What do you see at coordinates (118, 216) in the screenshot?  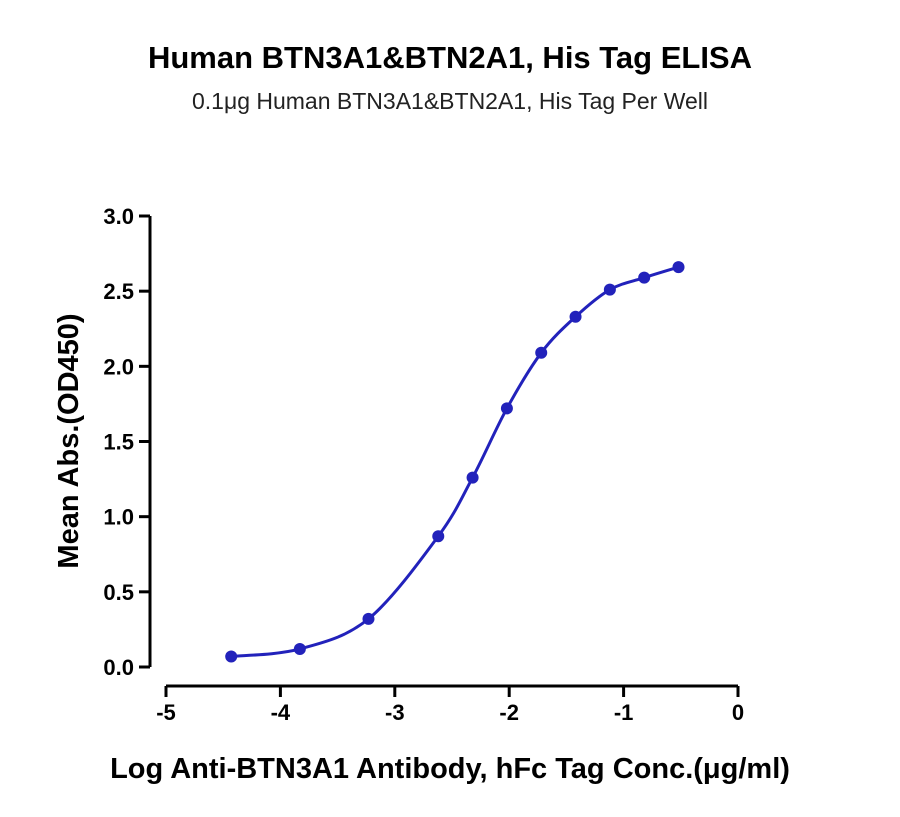 I see `y-tick-label: 3.0` at bounding box center [118, 216].